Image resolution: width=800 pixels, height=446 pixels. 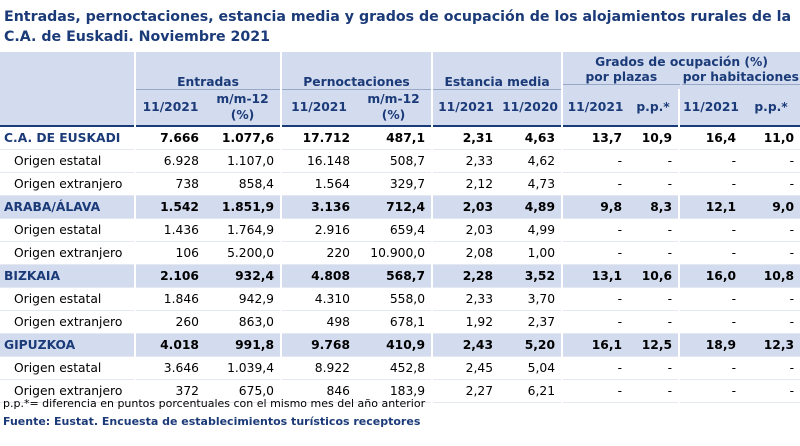 What do you see at coordinates (169, 299) in the screenshot?
I see `cell-value: 1.846` at bounding box center [169, 299].